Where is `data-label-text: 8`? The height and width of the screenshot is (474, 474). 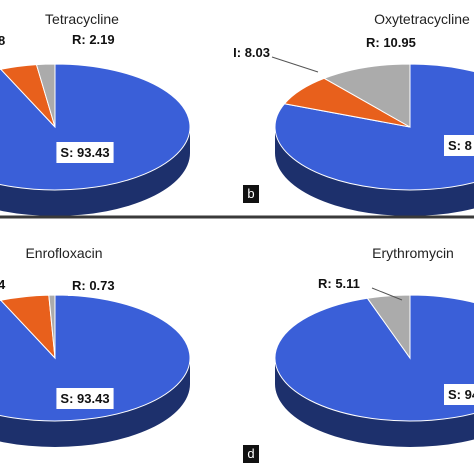
data-label-text: 8 is located at coordinates (2, 40).